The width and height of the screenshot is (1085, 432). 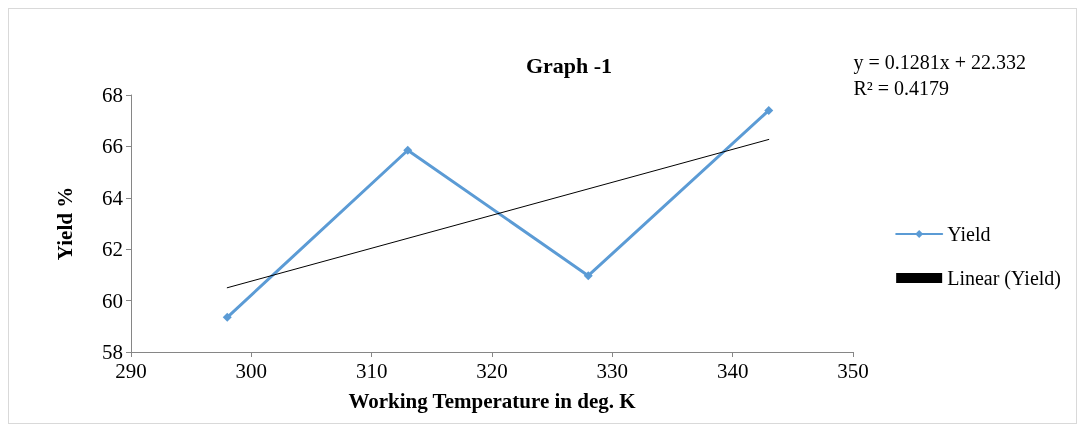 I want to click on x-tick-label: 330, so click(x=612, y=370).